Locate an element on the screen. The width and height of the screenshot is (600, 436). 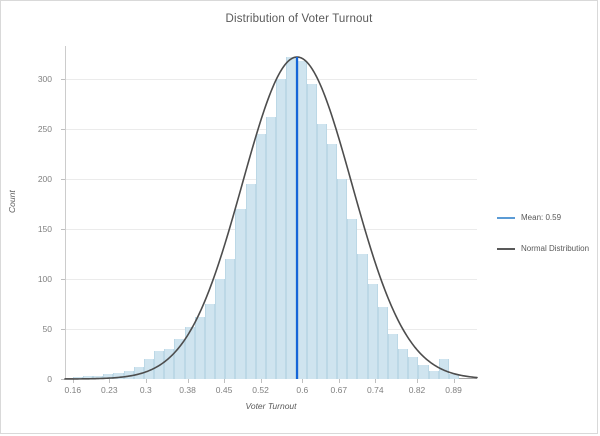
x-tick-label: 0.82 is located at coordinates (417, 390).